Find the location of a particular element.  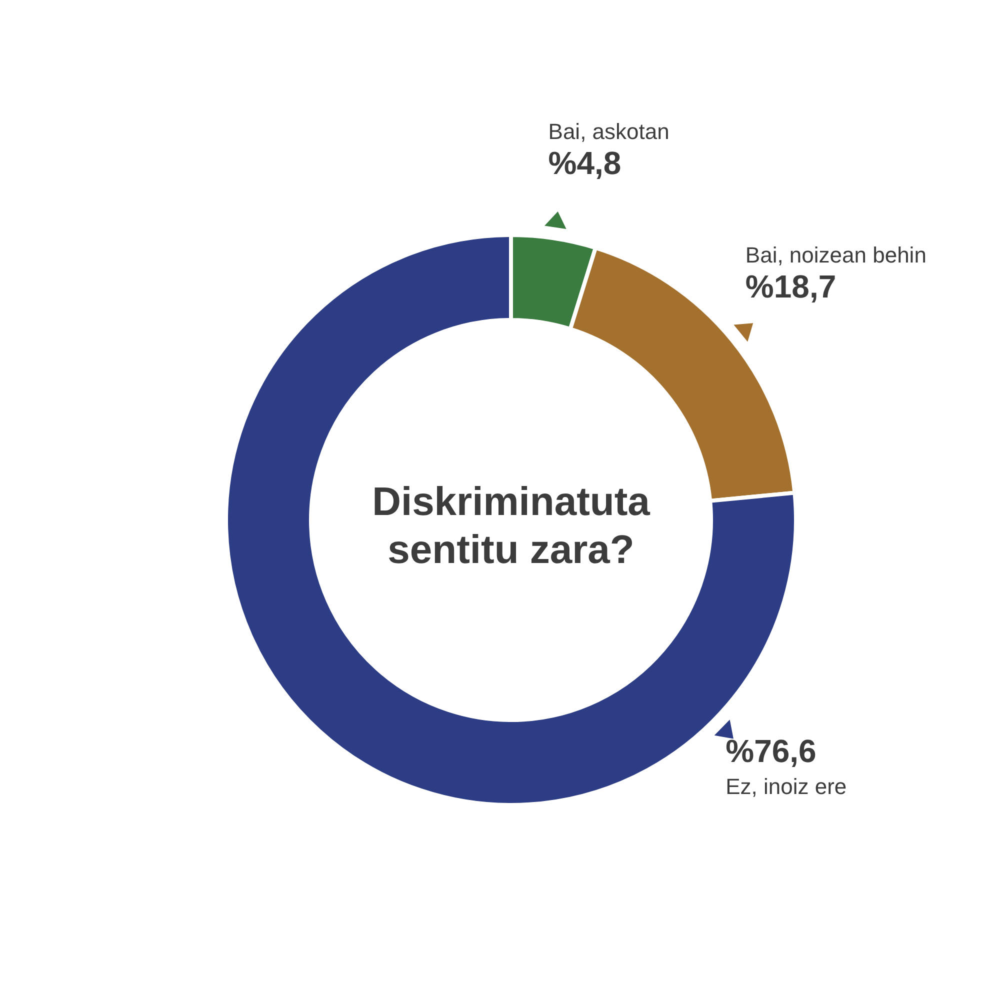

data-label: %4,8 is located at coordinates (585, 162).